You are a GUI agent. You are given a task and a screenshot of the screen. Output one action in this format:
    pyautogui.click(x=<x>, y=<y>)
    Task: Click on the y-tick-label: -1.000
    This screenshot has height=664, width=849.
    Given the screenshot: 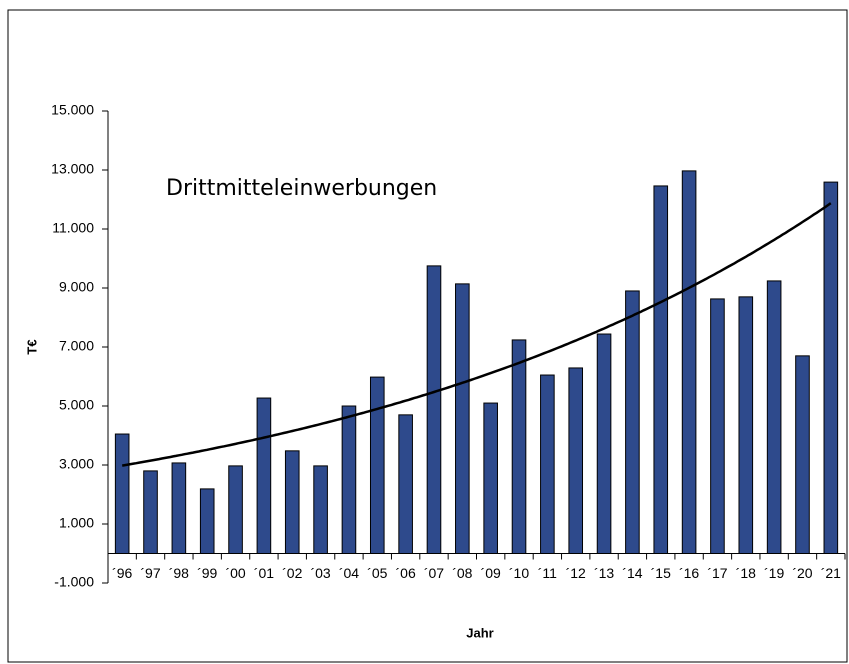 What is the action you would take?
    pyautogui.click(x=74, y=582)
    